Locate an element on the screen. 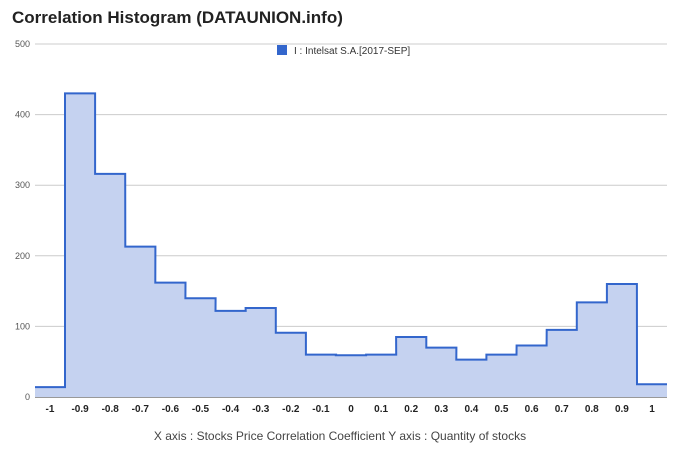  y-tick-label: 400 is located at coordinates (22, 115).